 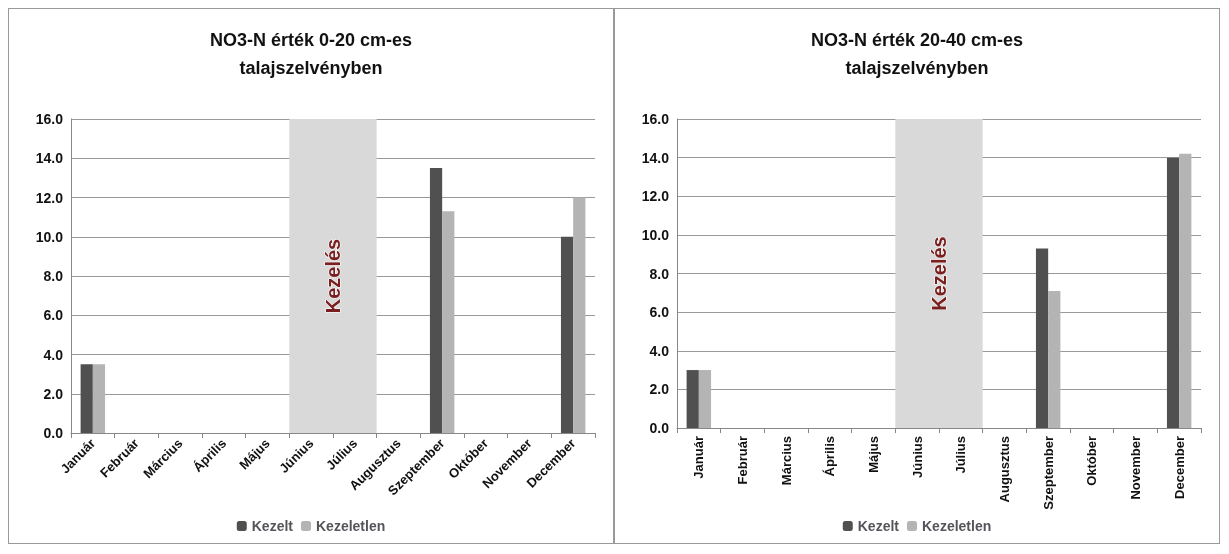 I want to click on x-tick-label: Szeptember, so click(x=1048, y=473).